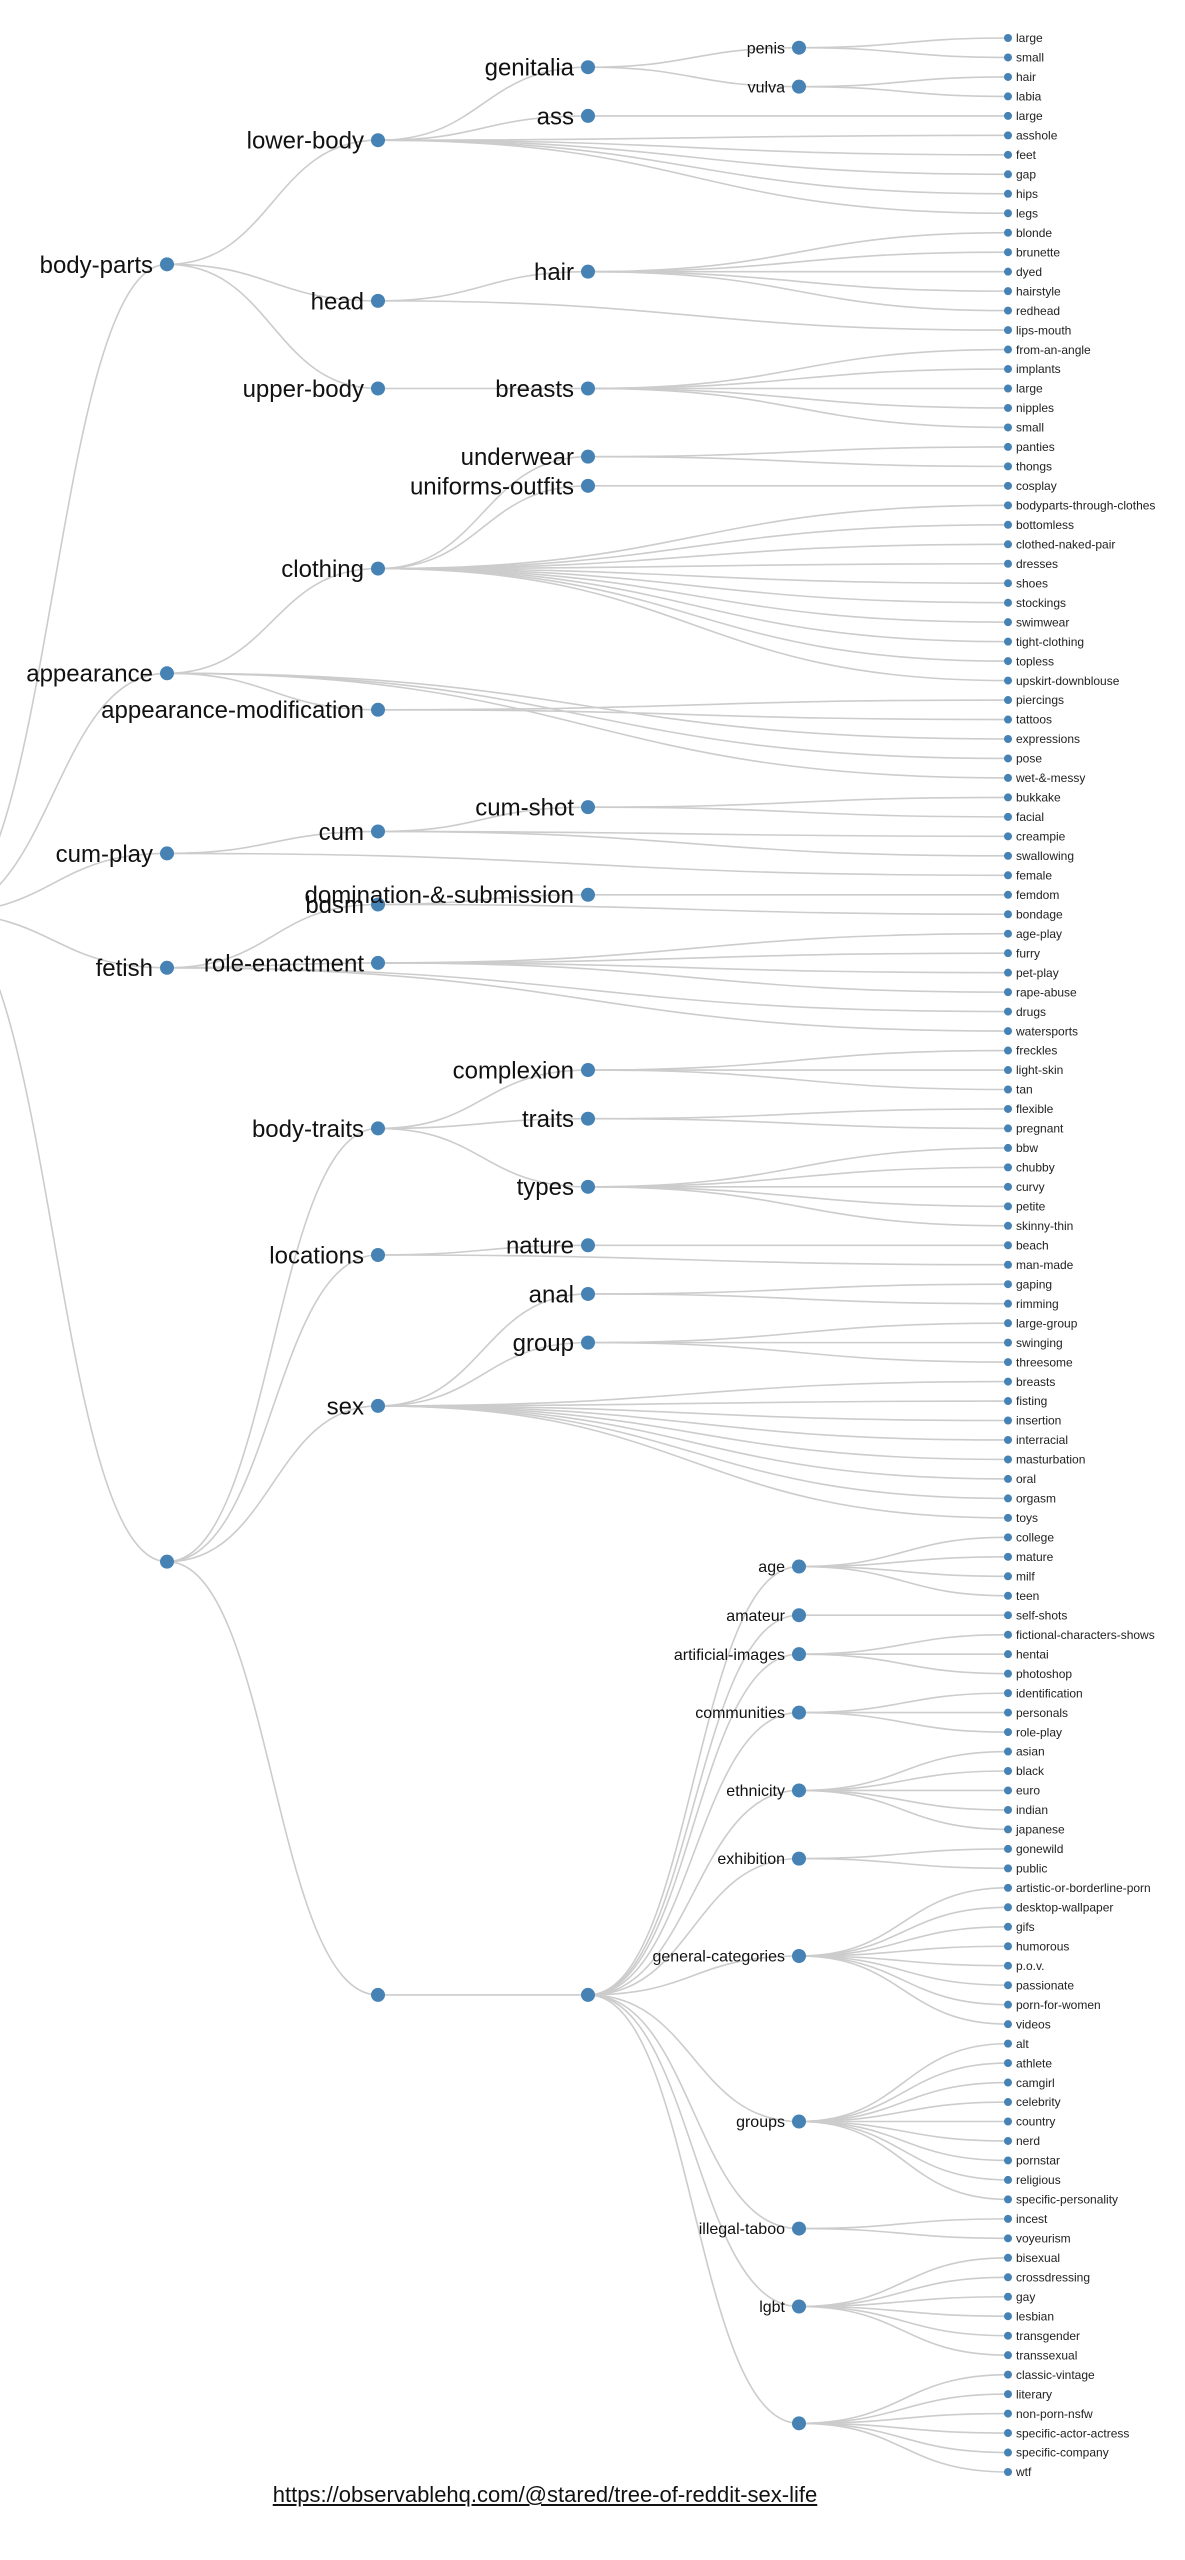  I want to click on leaf-label-watersports: watersports, so click(1046, 1031).